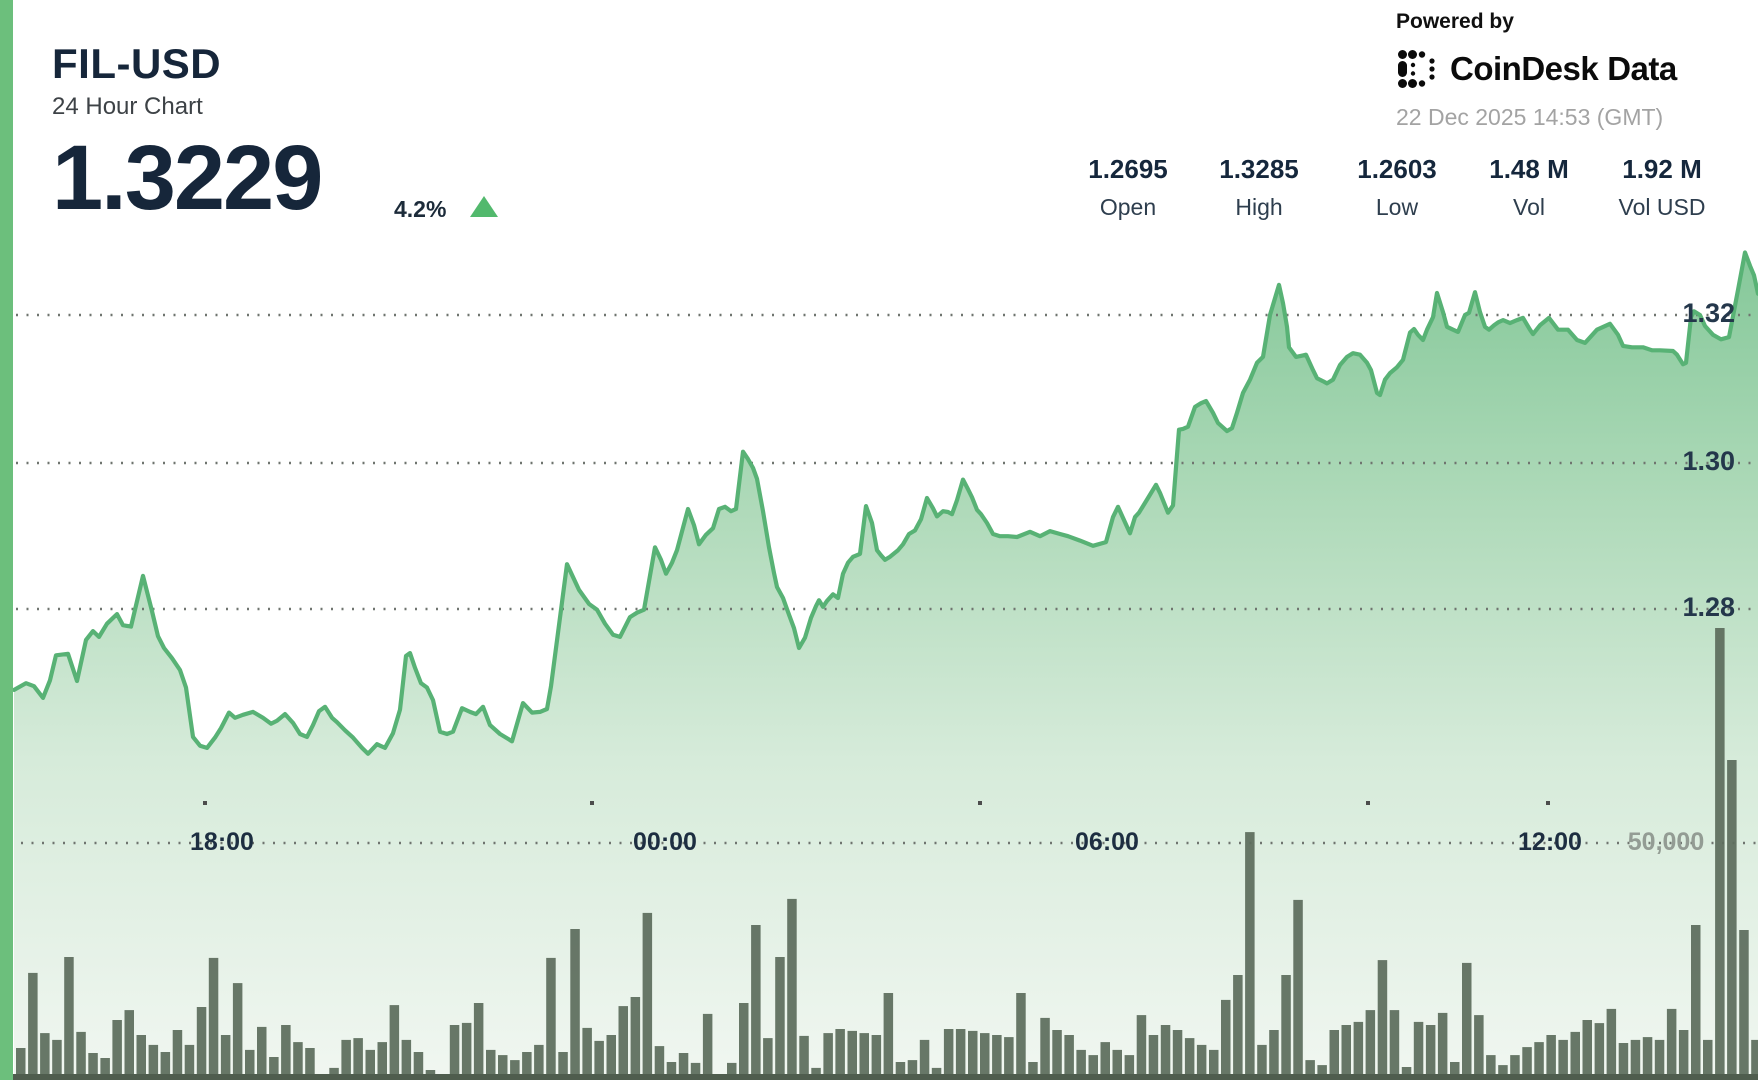 Image resolution: width=1758 pixels, height=1080 pixels. What do you see at coordinates (127, 106) in the screenshot?
I see `chart-subtitle: 24 Hour Chart` at bounding box center [127, 106].